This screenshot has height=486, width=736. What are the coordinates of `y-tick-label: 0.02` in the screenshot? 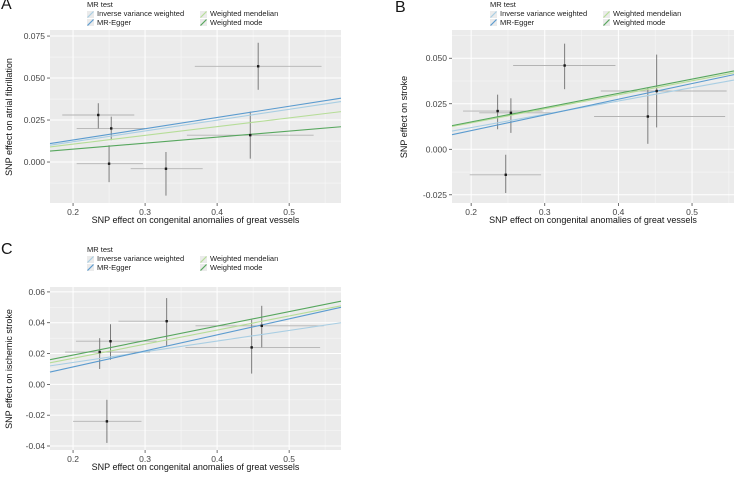 It's located at (36, 354).